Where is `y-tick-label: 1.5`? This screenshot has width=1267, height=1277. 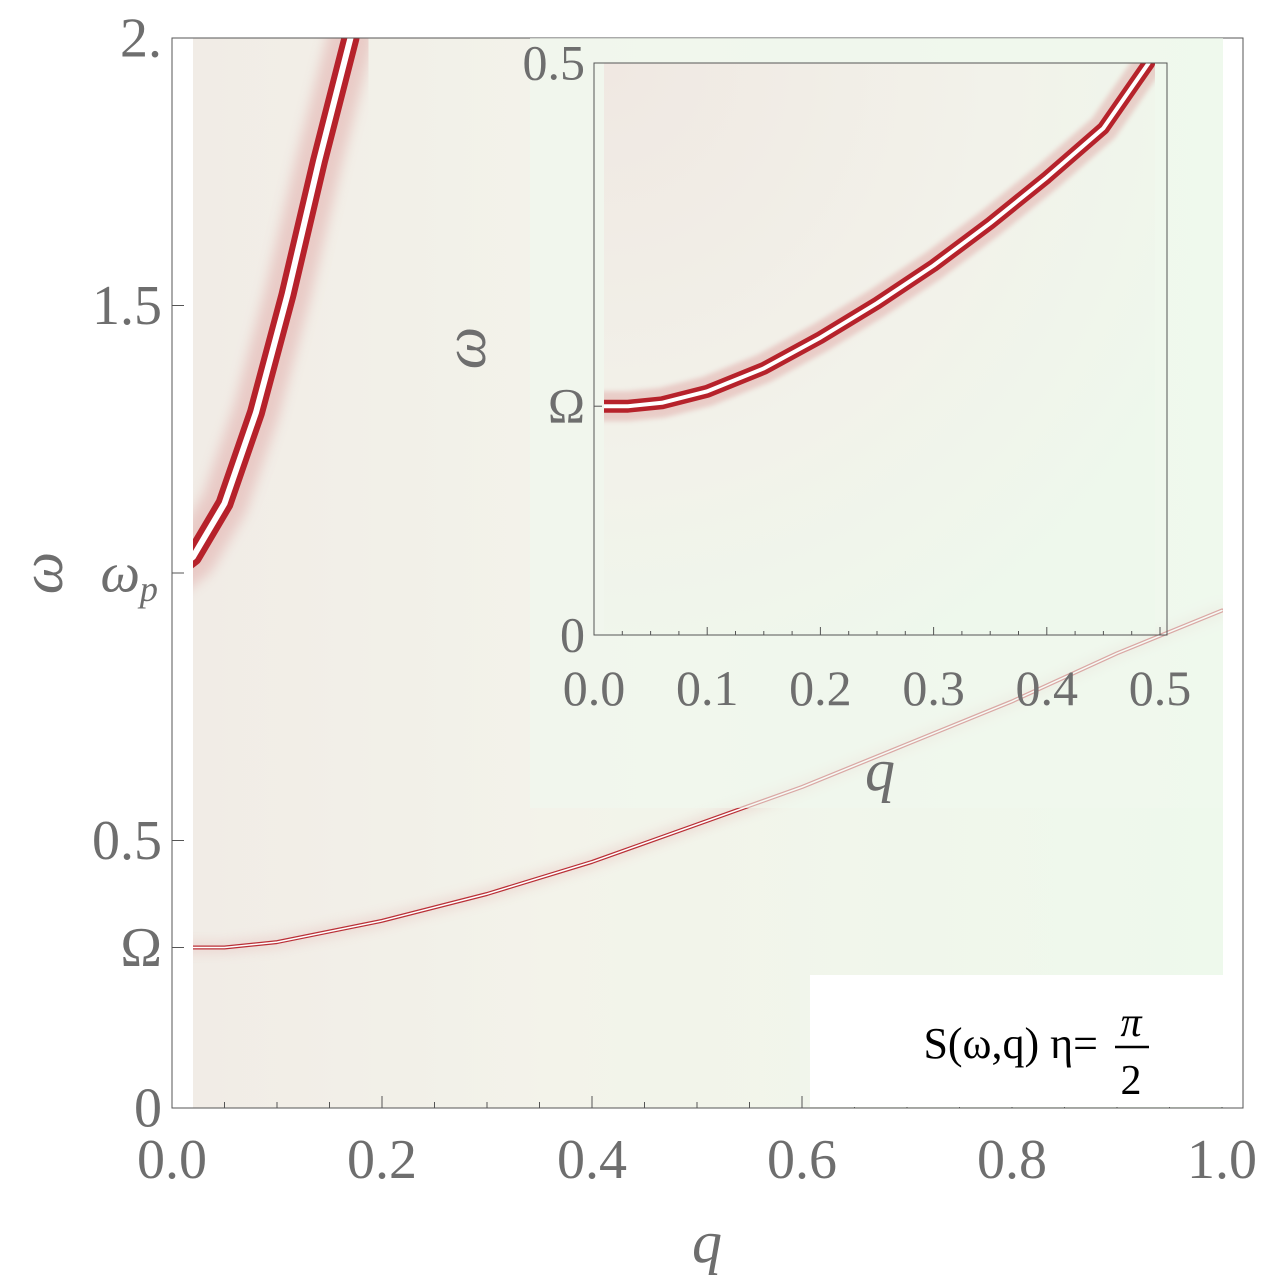
y-tick-label: 1.5 is located at coordinates (127, 306).